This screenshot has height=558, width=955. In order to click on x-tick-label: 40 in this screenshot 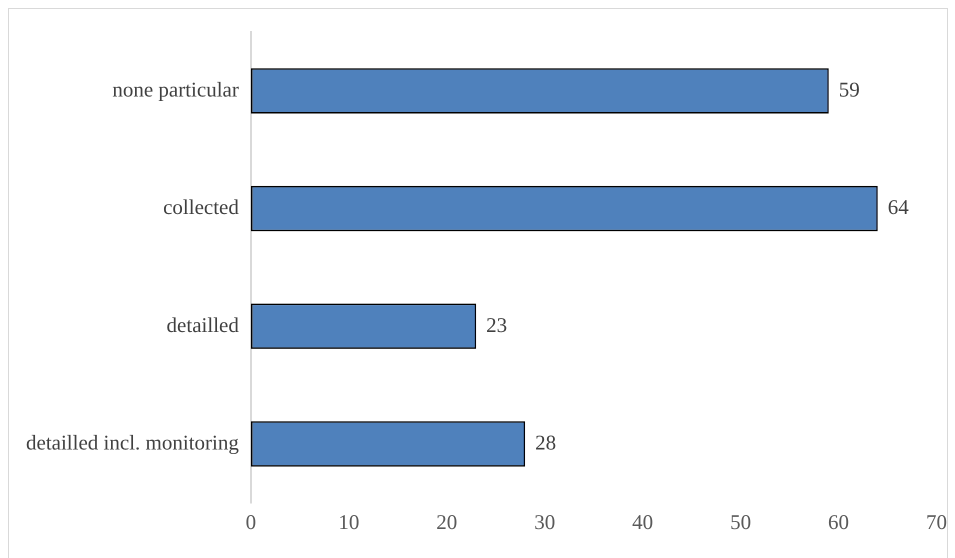, I will do `click(643, 522)`.